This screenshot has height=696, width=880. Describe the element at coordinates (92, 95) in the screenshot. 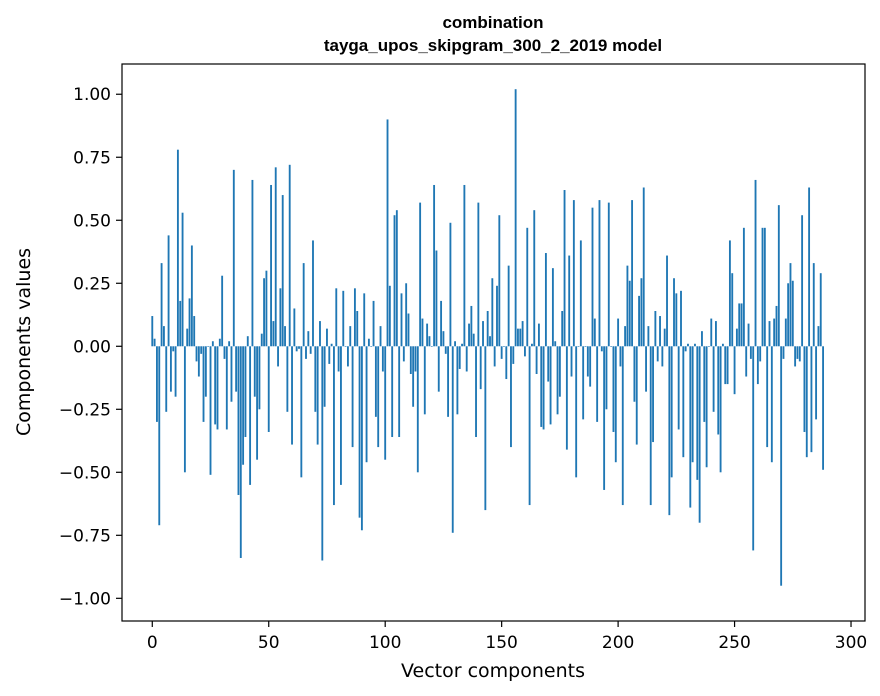

I see `y-tick-label: 1.00` at that location.